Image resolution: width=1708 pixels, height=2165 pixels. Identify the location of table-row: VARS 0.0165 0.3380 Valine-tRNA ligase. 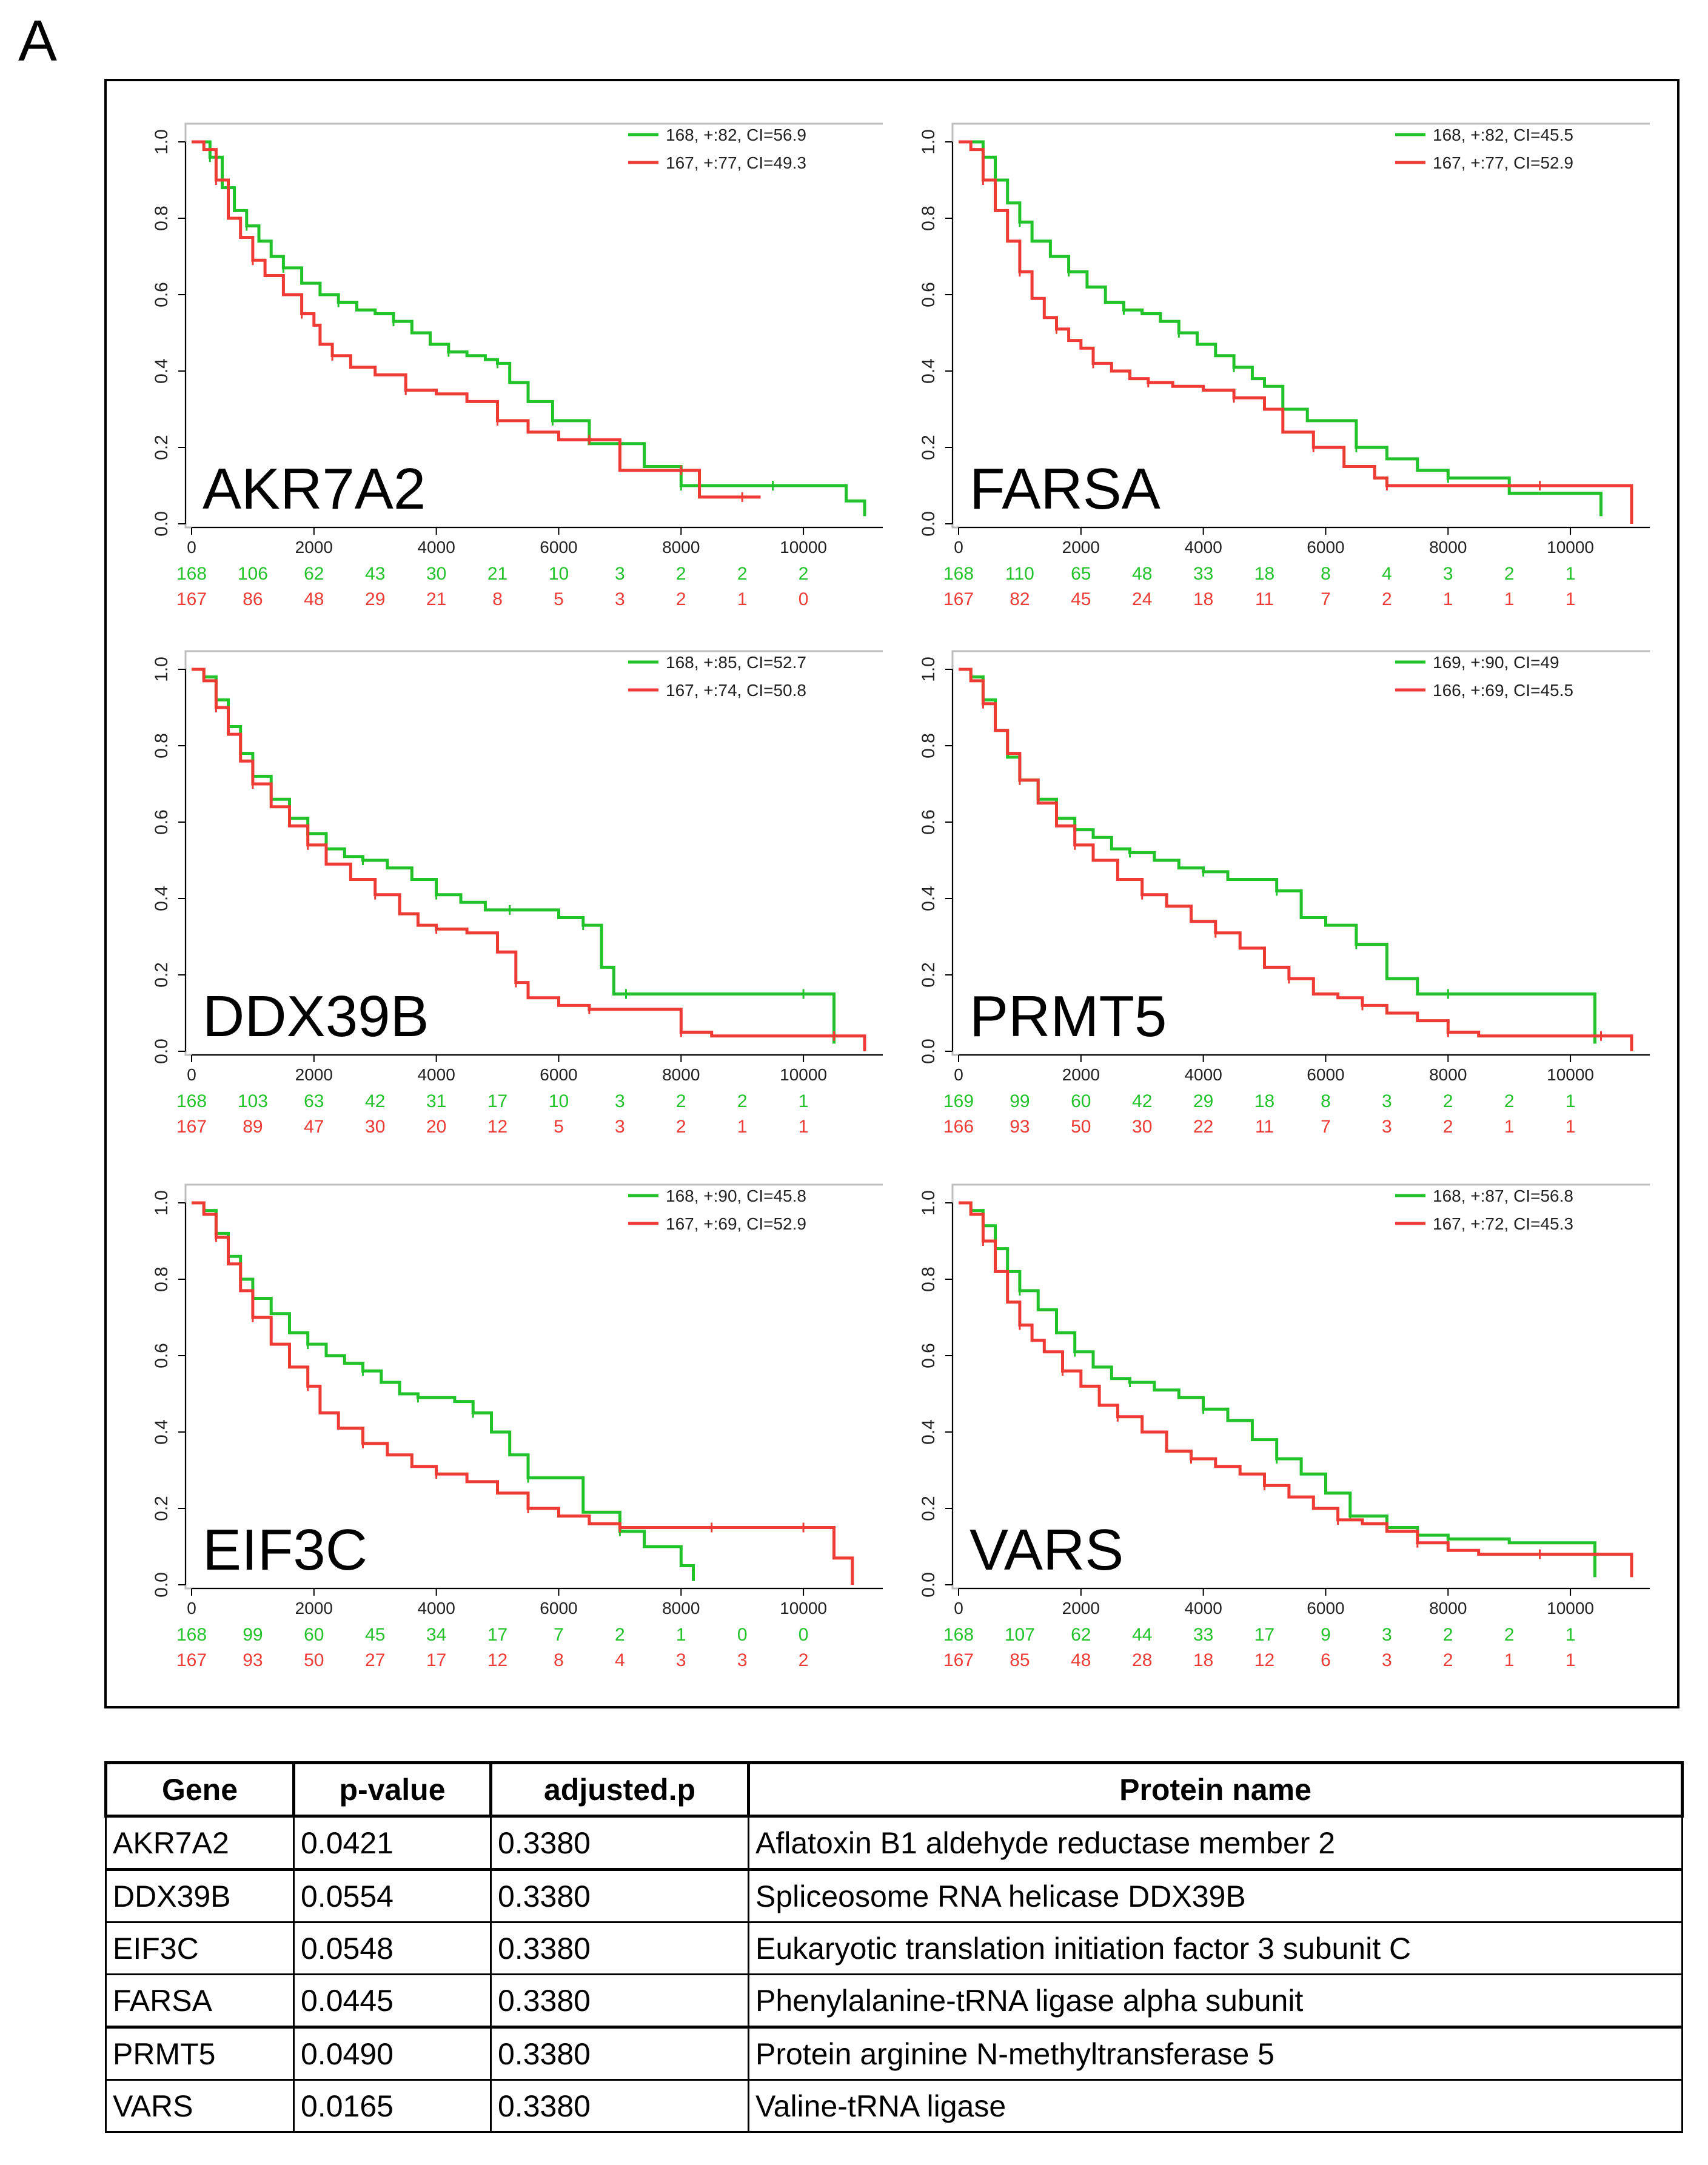
(894, 2106).